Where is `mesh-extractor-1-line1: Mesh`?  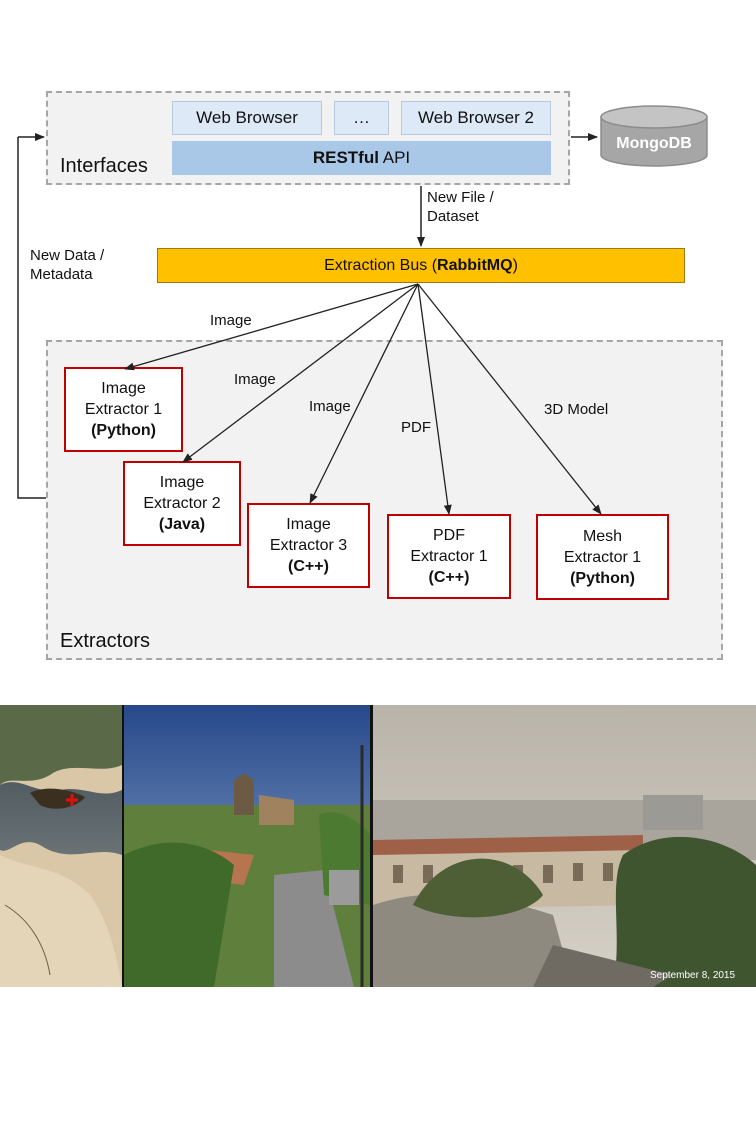 mesh-extractor-1-line1: Mesh is located at coordinates (602, 536).